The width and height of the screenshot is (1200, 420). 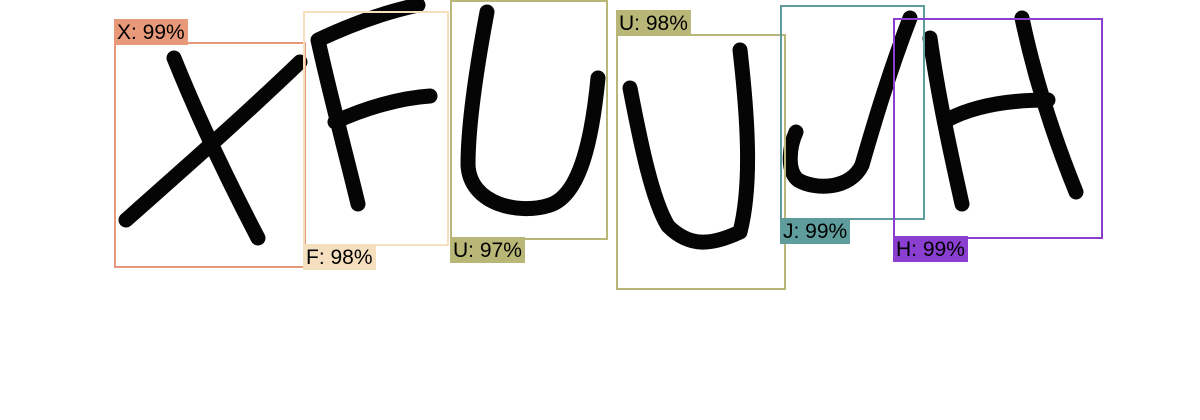 I want to click on detection-label-u2: U: 98%, so click(x=653, y=23).